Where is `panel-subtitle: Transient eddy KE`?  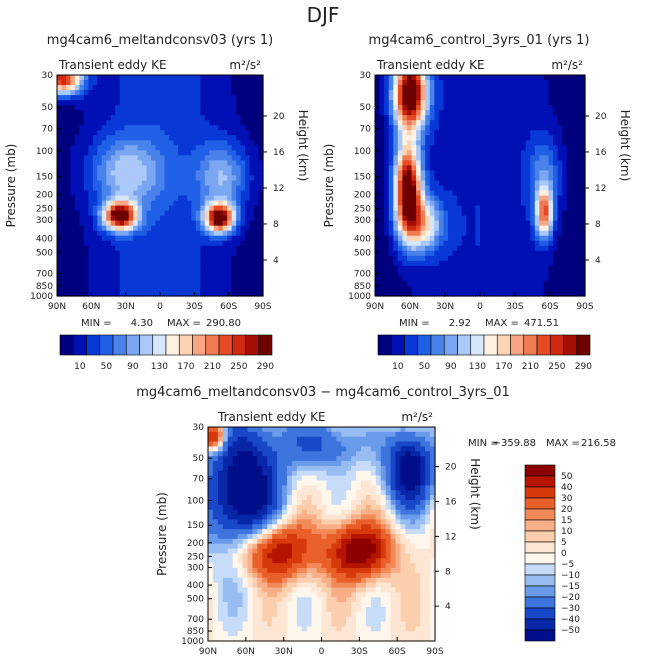
panel-subtitle: Transient eddy KE is located at coordinates (430, 65).